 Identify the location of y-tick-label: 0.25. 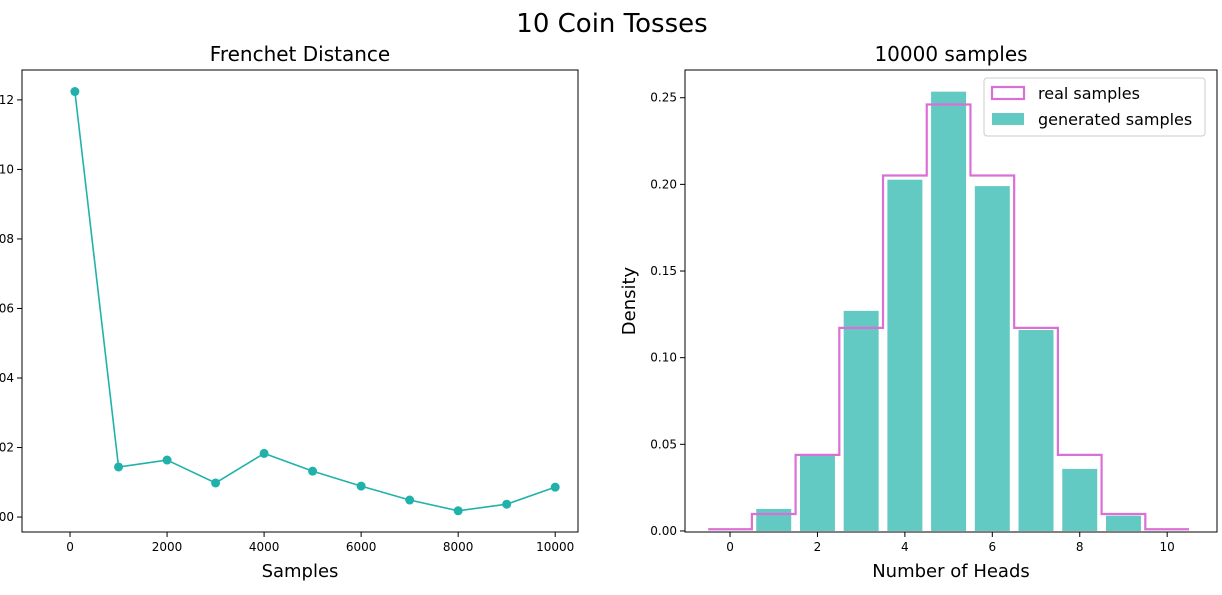
(663, 98).